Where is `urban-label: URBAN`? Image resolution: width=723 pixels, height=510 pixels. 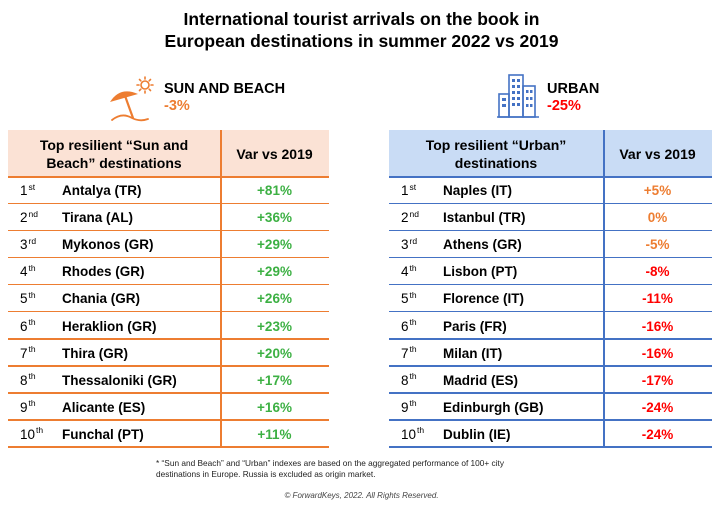
urban-label: URBAN is located at coordinates (573, 89).